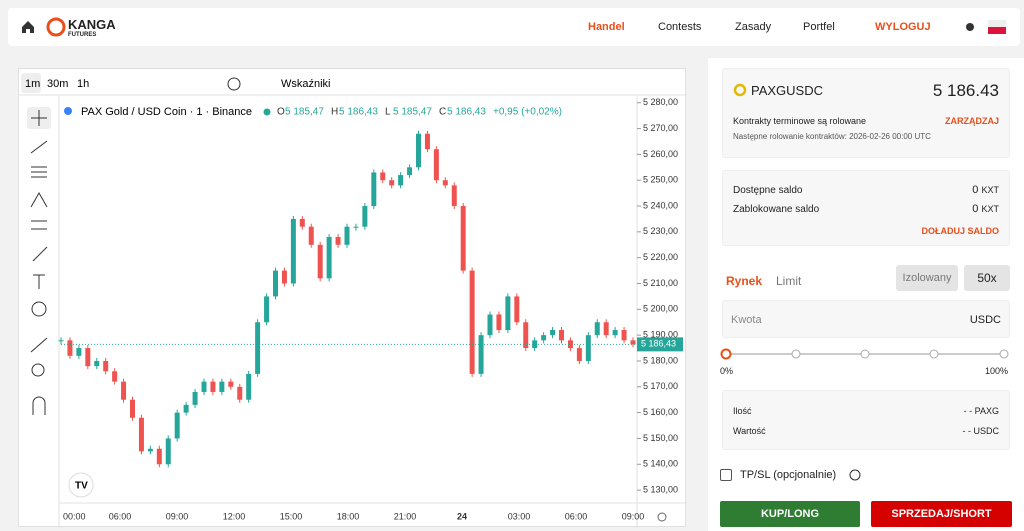  What do you see at coordinates (800, 121) in the screenshot?
I see `rollover: Kontrakty terminowe są rolowane` at bounding box center [800, 121].